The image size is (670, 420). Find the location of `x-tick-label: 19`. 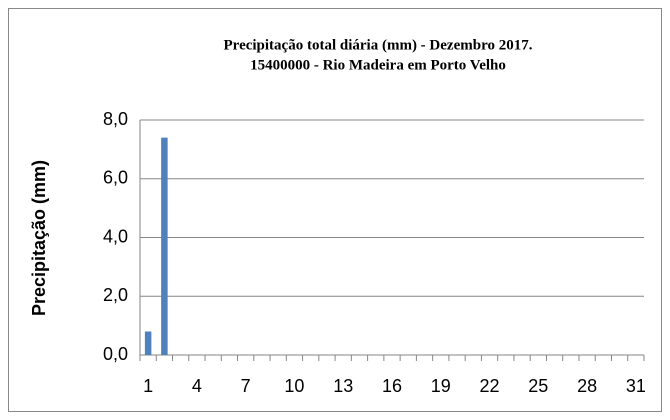

x-tick-label: 19 is located at coordinates (441, 386).